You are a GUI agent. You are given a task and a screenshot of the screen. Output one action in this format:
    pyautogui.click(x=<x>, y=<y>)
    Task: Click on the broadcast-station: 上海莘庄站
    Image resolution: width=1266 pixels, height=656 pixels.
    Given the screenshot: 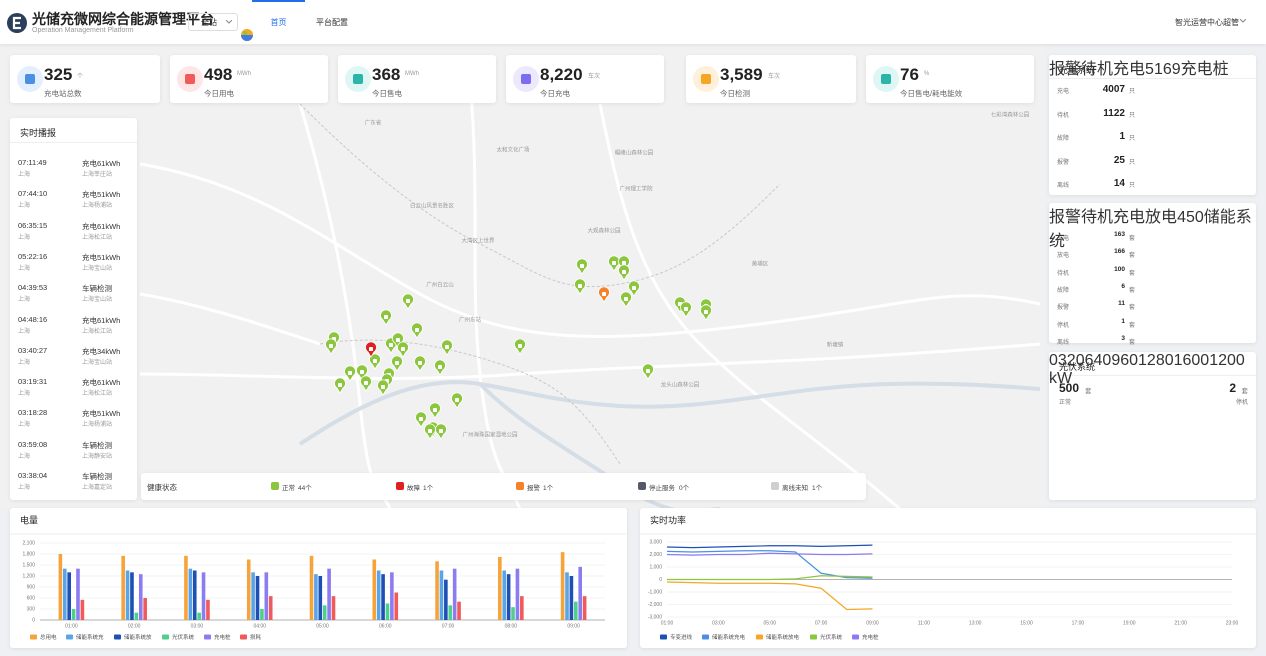 What is the action you would take?
    pyautogui.click(x=97, y=173)
    